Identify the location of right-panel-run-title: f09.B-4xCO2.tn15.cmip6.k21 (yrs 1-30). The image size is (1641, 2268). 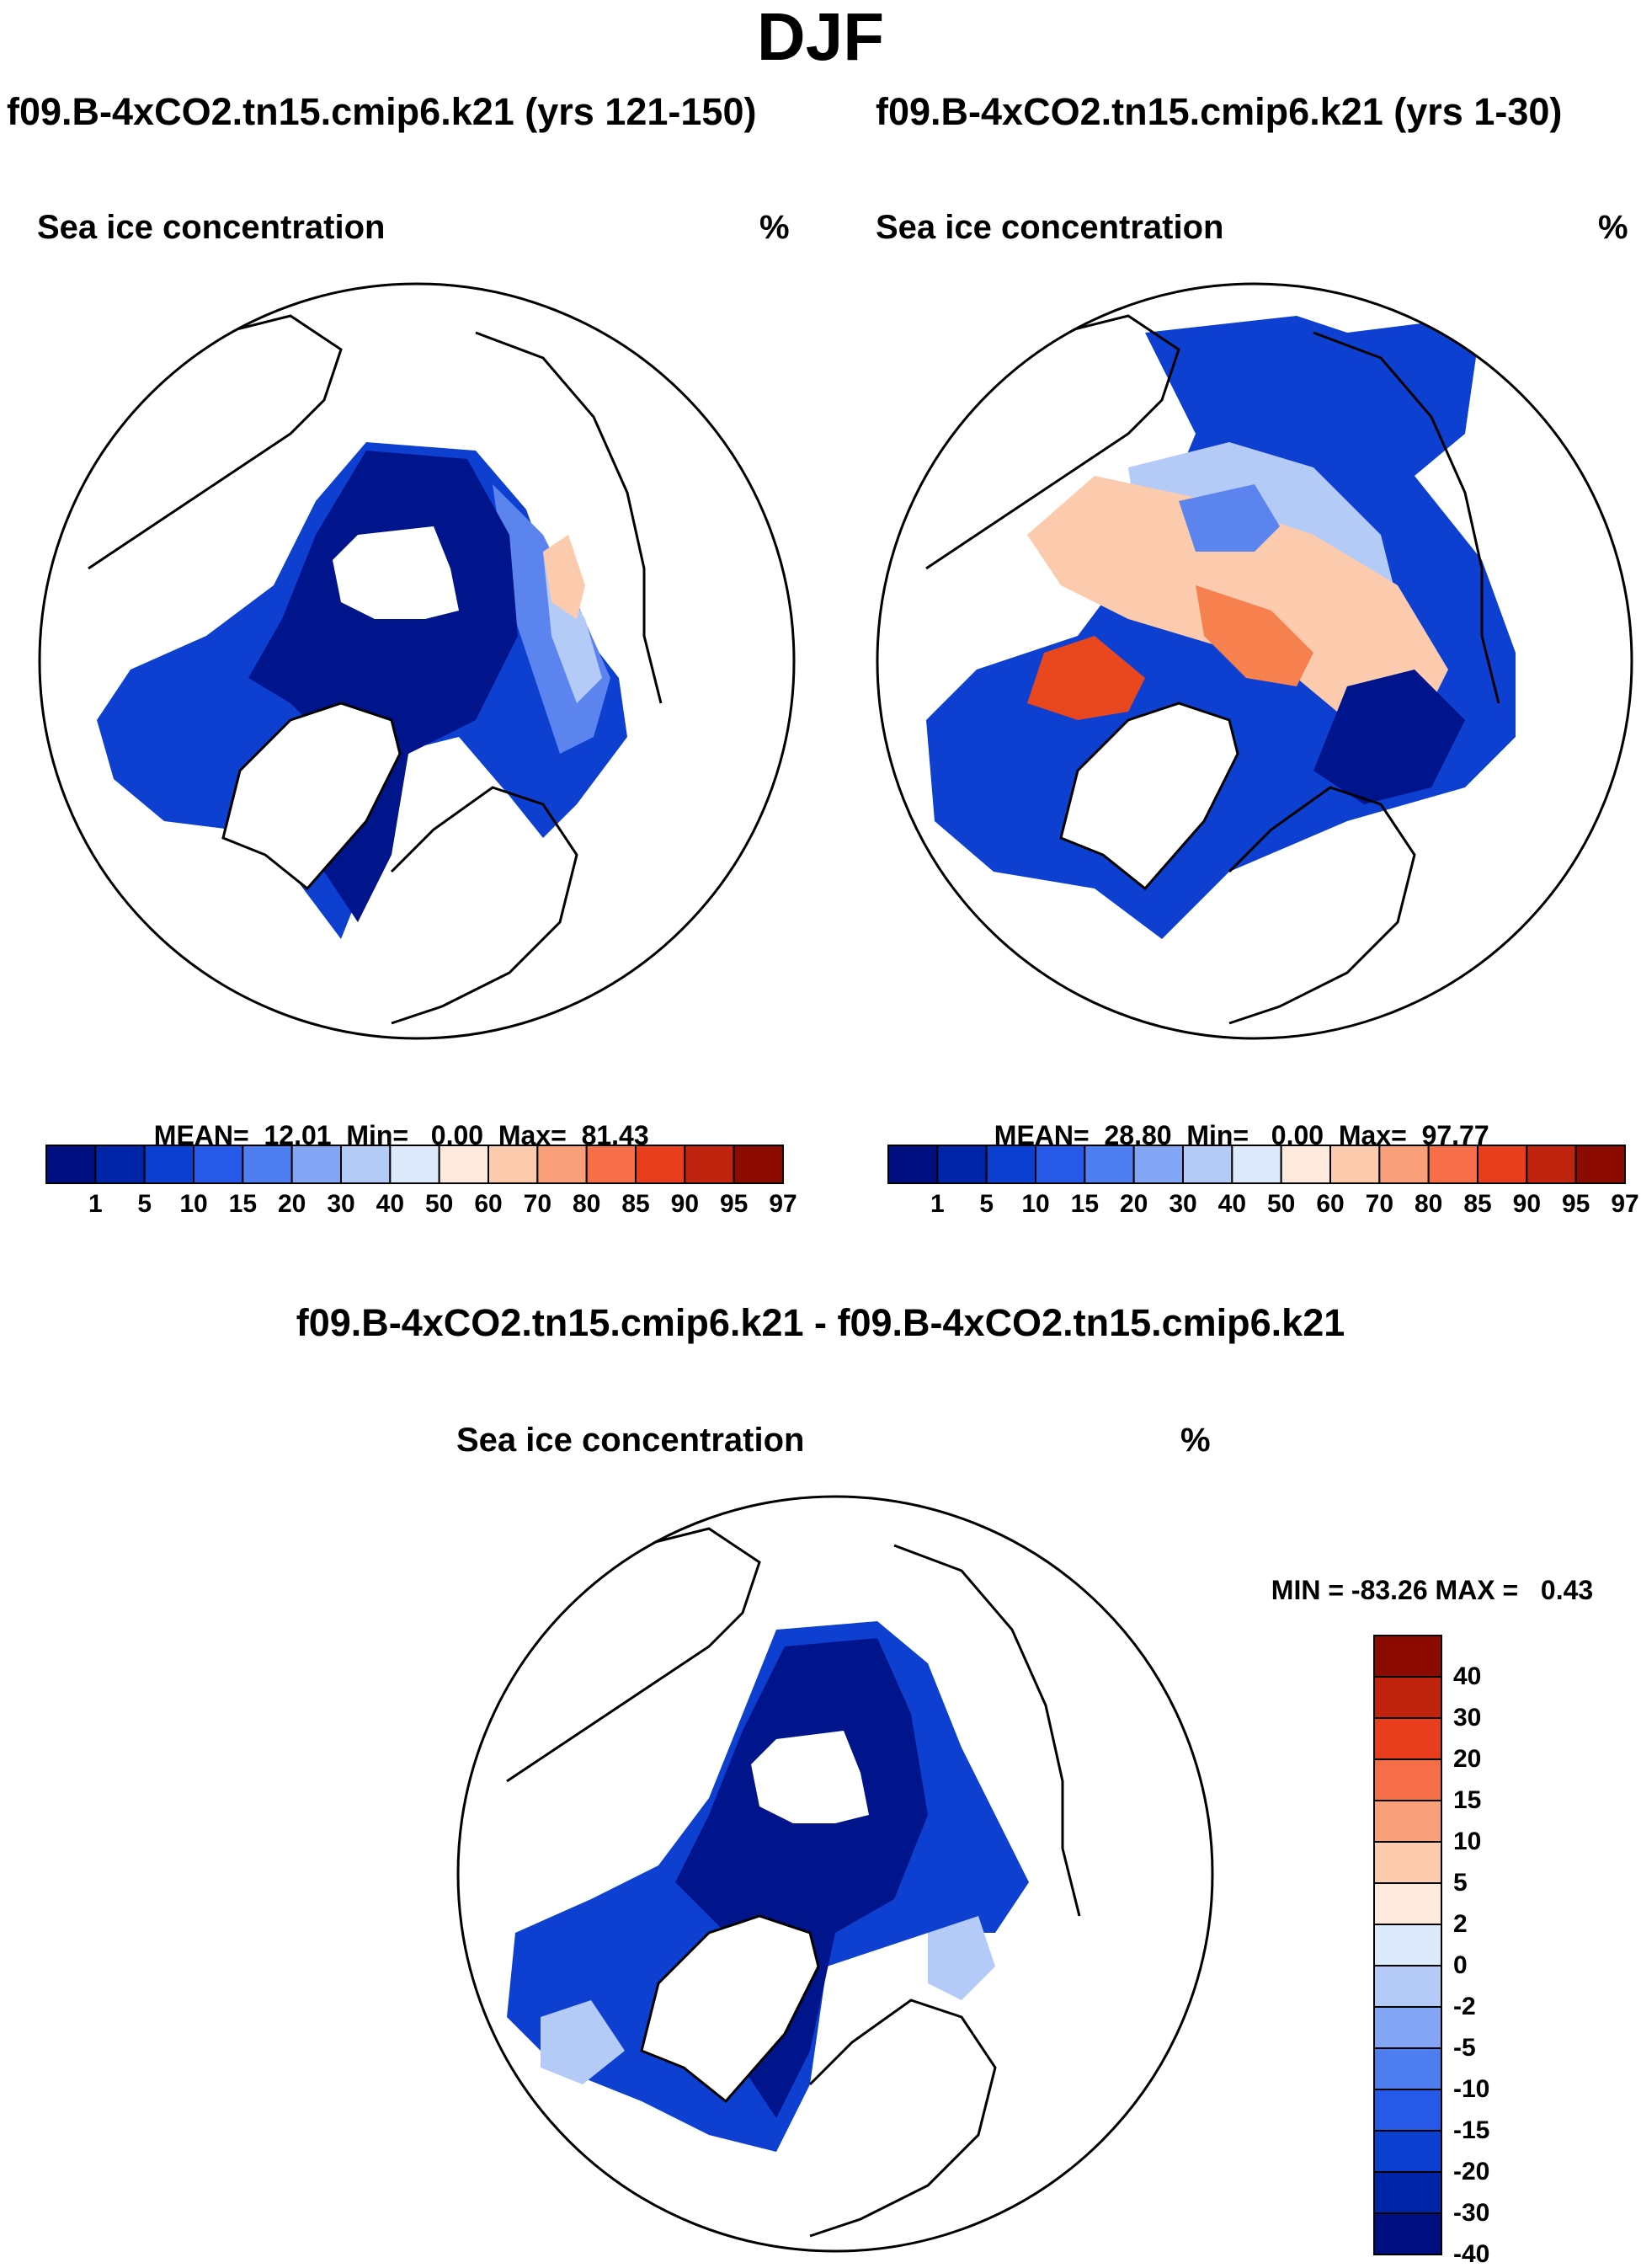
(1219, 111).